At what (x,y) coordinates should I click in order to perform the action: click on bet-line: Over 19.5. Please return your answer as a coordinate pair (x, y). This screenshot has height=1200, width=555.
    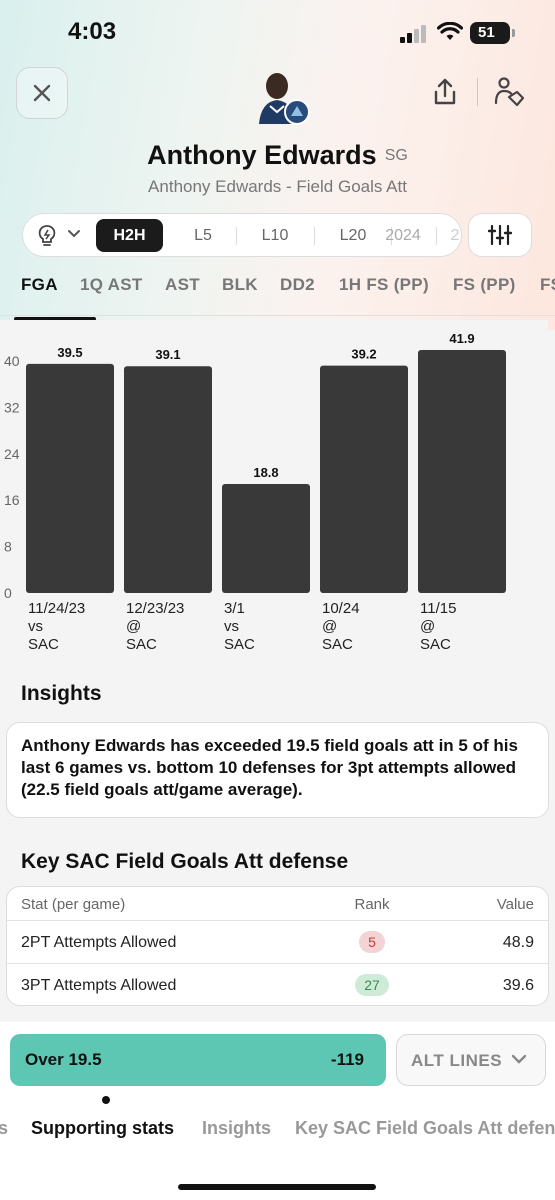
    Looking at the image, I should click on (63, 1059).